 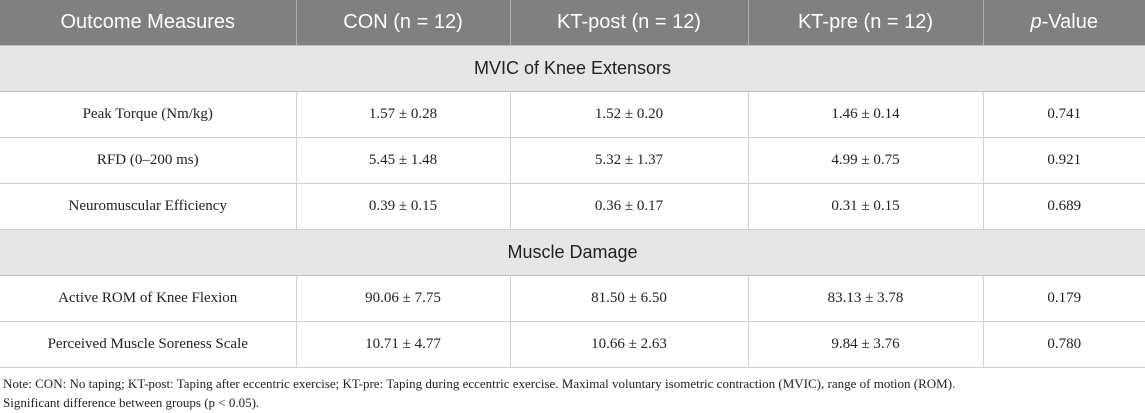 I want to click on con-cell: 1.57 ± 0.28, so click(x=402, y=114).